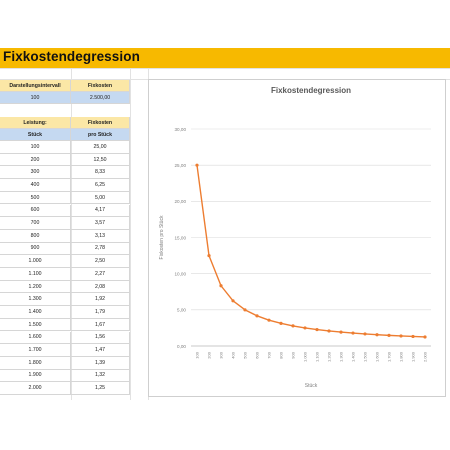 The image size is (450, 450). Describe the element at coordinates (233, 354) in the screenshot. I see `x-tick-label: 400` at that location.